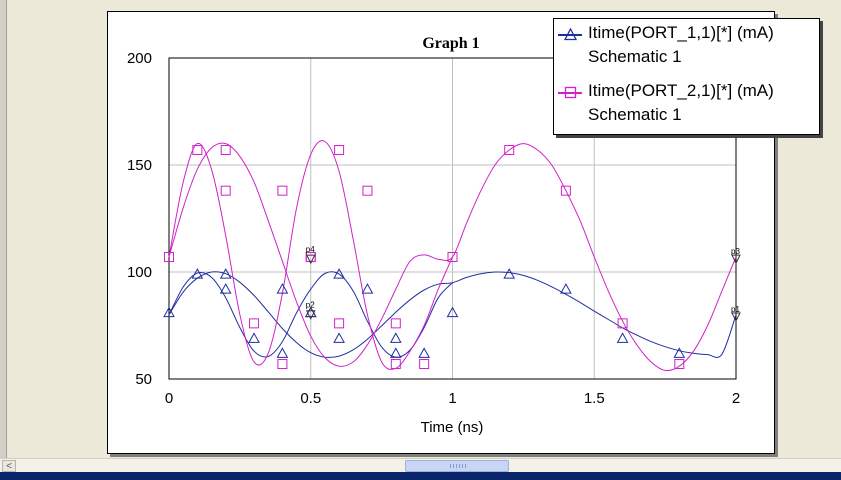 The width and height of the screenshot is (841, 480). What do you see at coordinates (686, 49) in the screenshot?
I see `legend-entry-port-1: Itime(PORT_1,1)[*] (mA) Schematic 1` at bounding box center [686, 49].